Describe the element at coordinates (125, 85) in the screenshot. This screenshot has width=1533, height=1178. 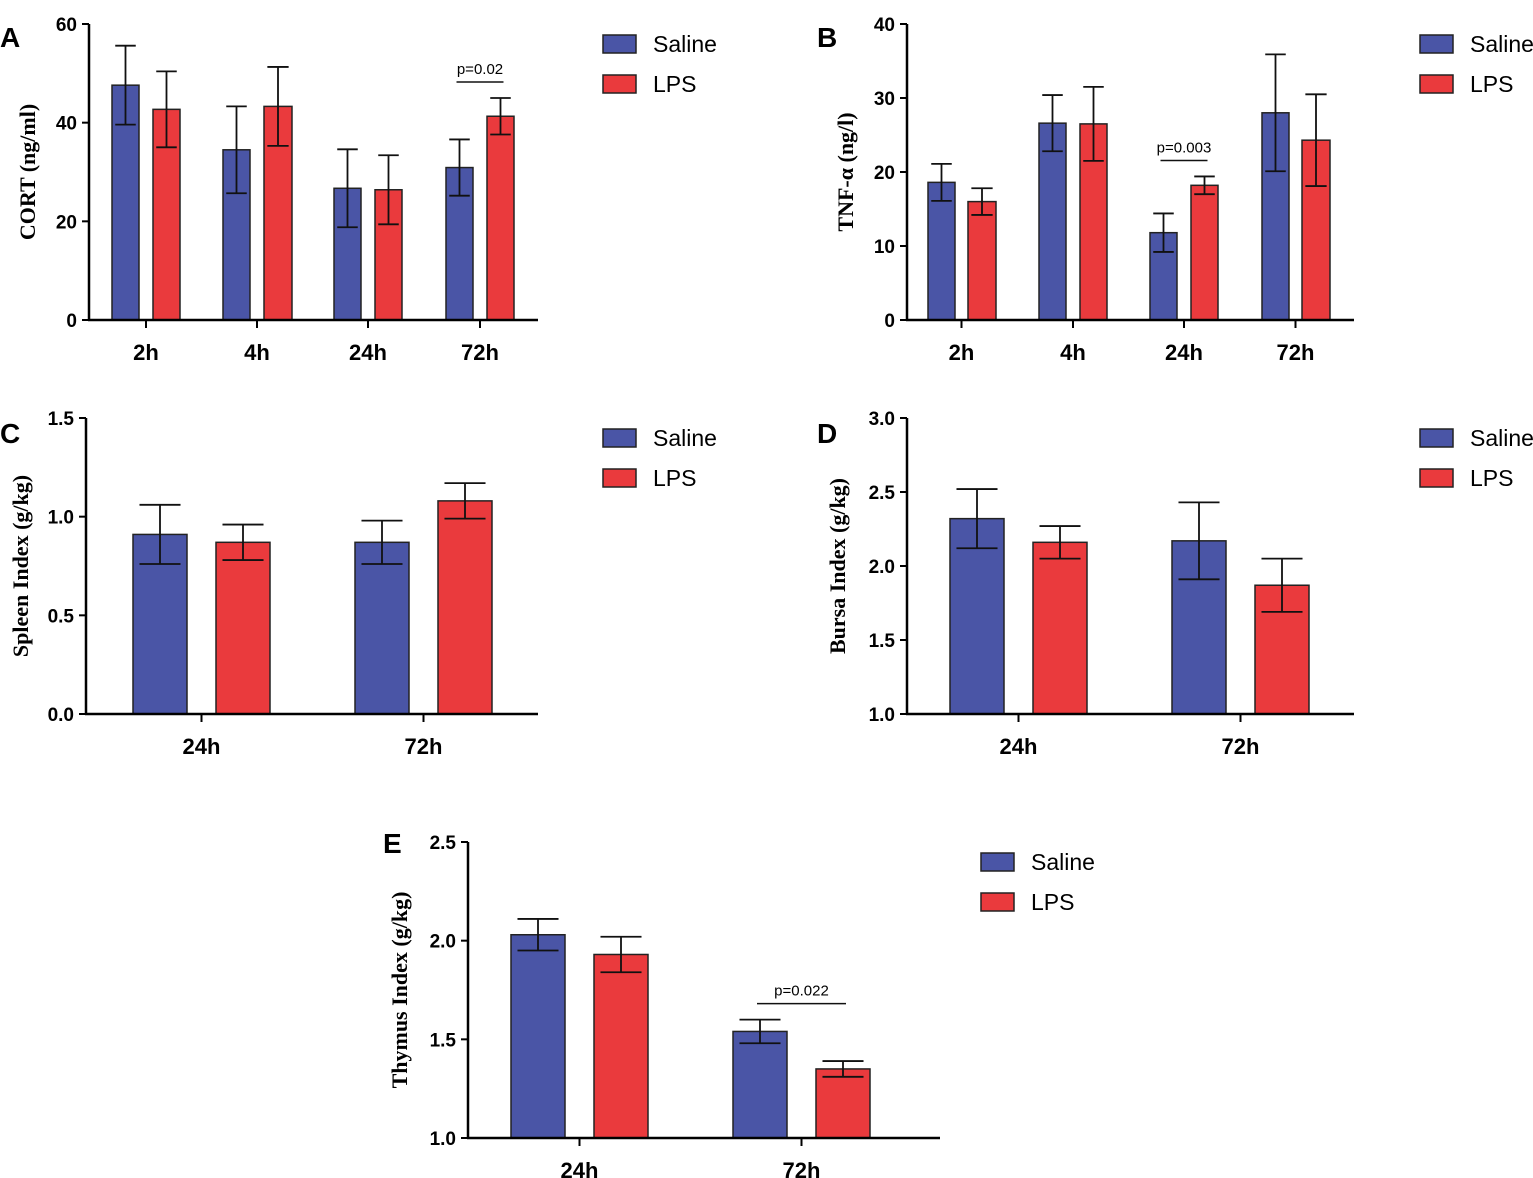
I see `panel-a-errorbar-saline-2h` at that location.